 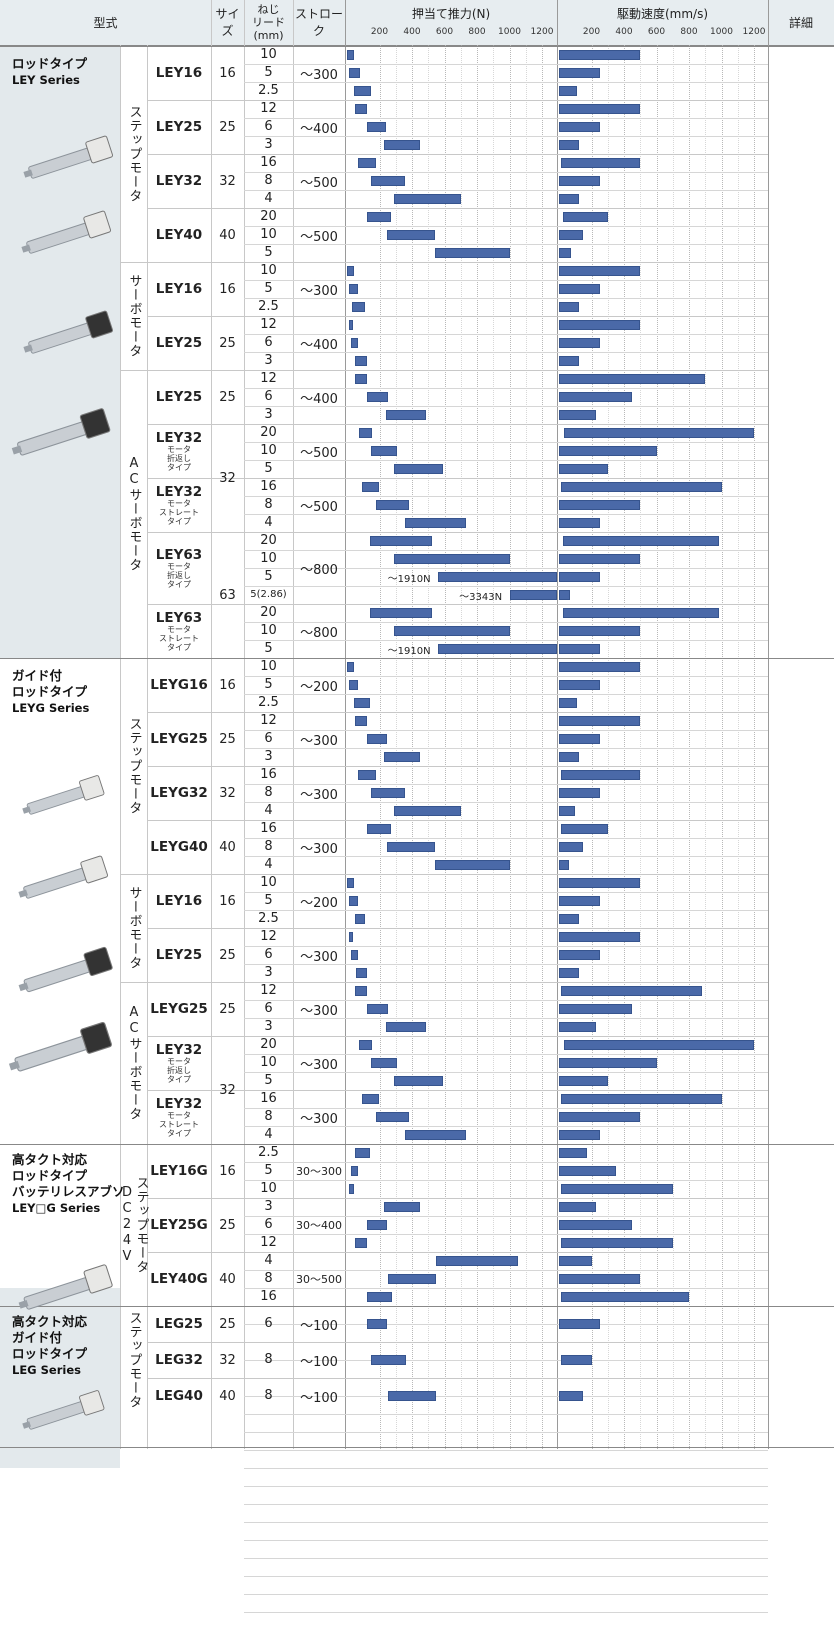 What do you see at coordinates (179, 1062) in the screenshot?
I see `model-cell: LEY32 モータ 折返し タイプ` at bounding box center [179, 1062].